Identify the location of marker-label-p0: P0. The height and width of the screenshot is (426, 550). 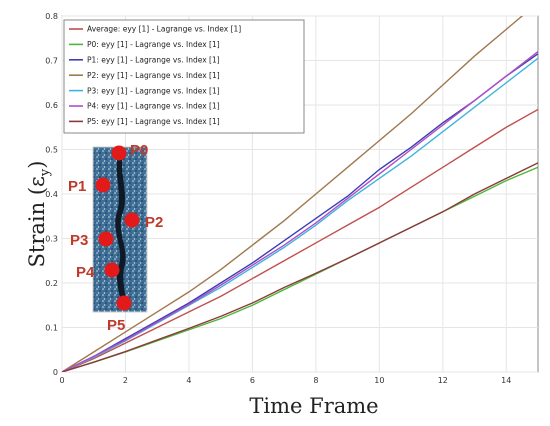
(139, 150).